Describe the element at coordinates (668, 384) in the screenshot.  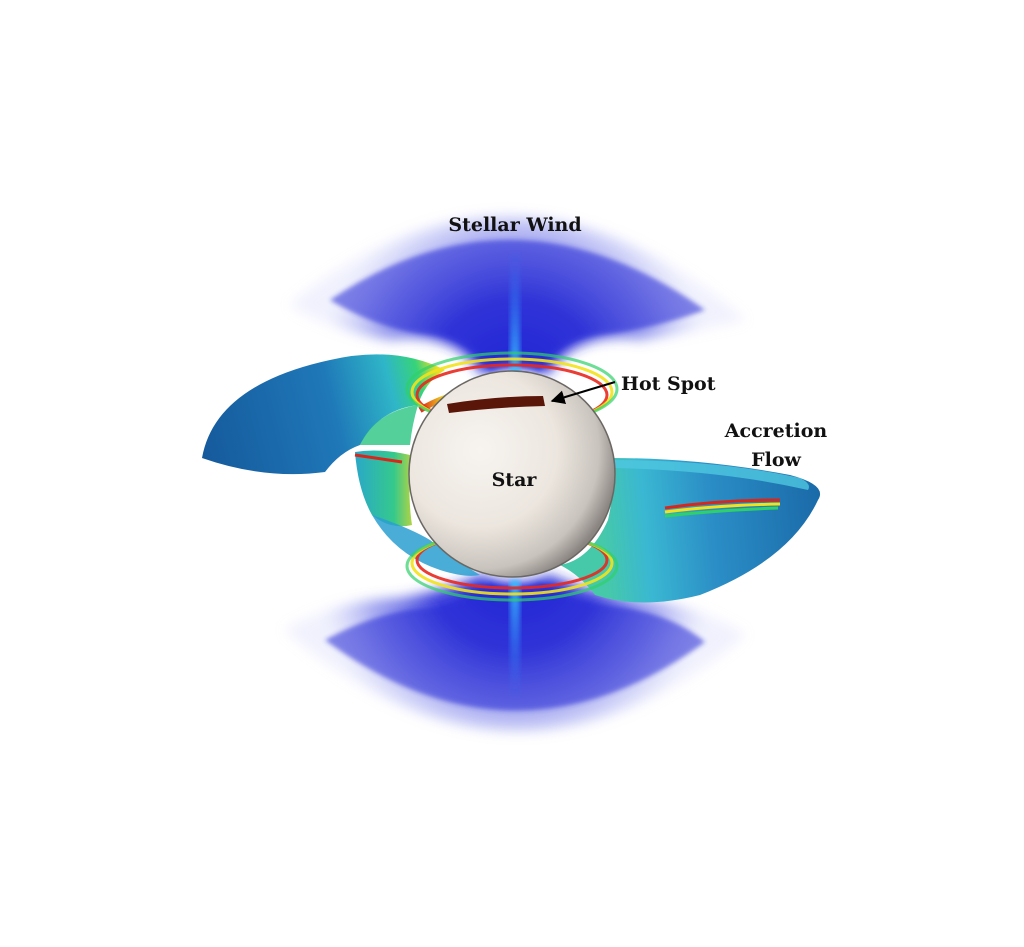
I see `hot-spot-label: Hot Spot` at that location.